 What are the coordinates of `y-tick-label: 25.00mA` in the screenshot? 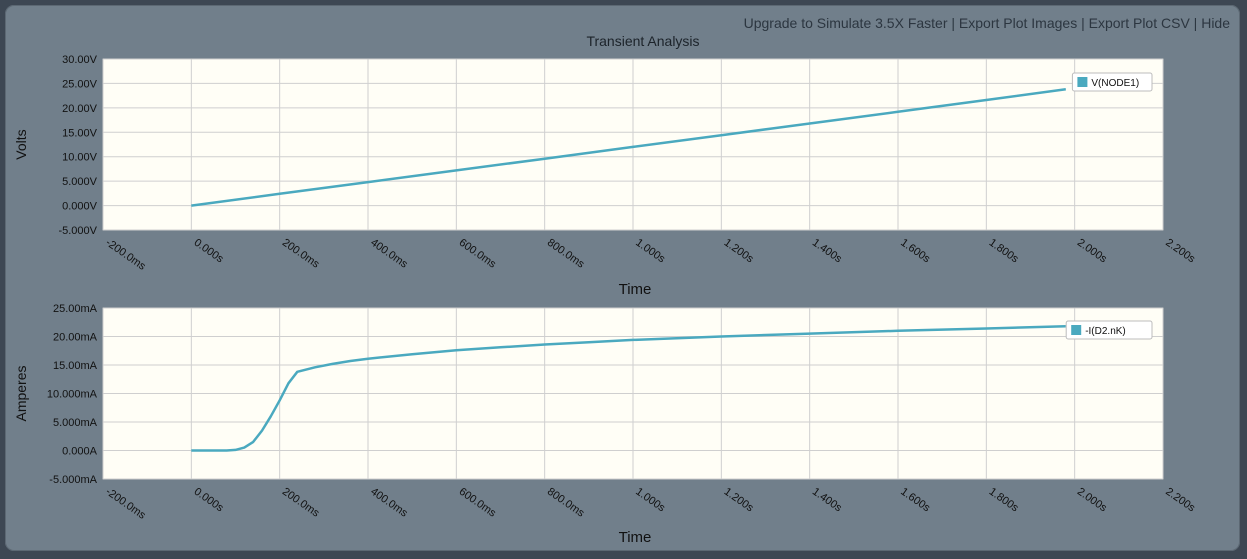 It's located at (75, 309).